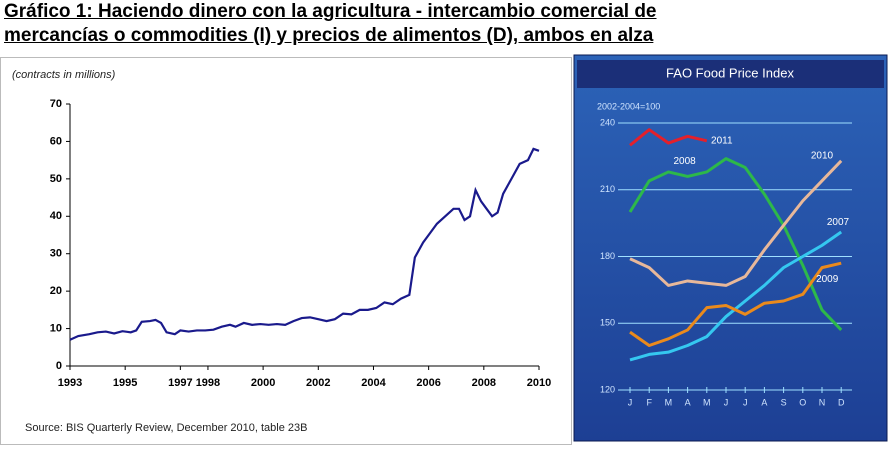  What do you see at coordinates (802, 402) in the screenshot?
I see `x-tick-label: O` at bounding box center [802, 402].